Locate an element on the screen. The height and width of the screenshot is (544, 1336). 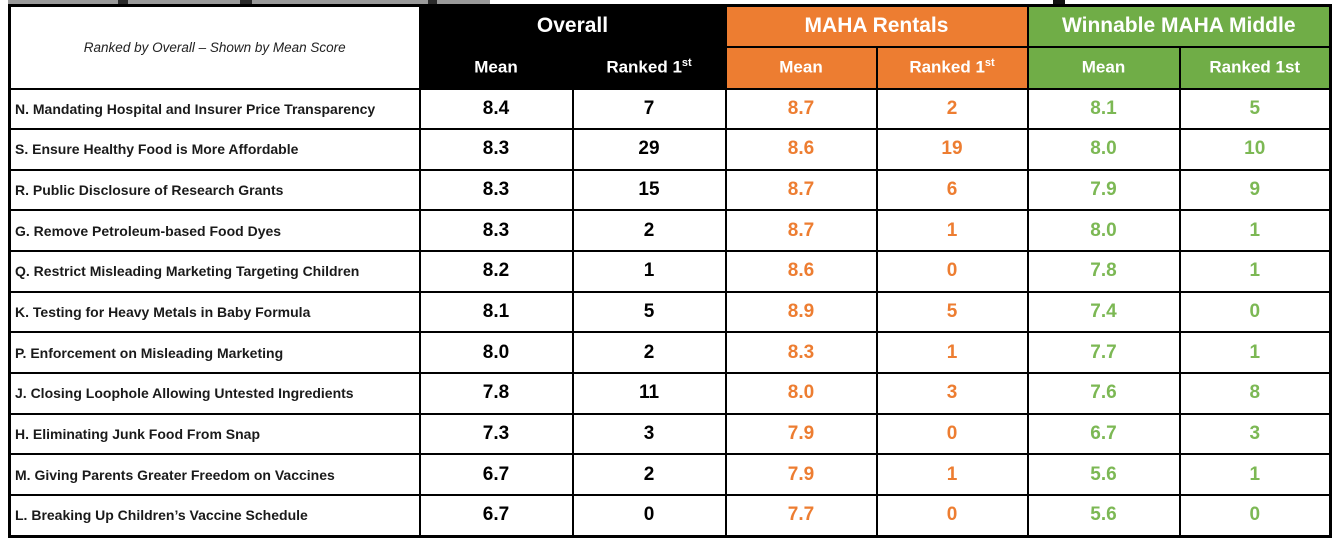
overall-mean-cell: 8.2 is located at coordinates (496, 271).